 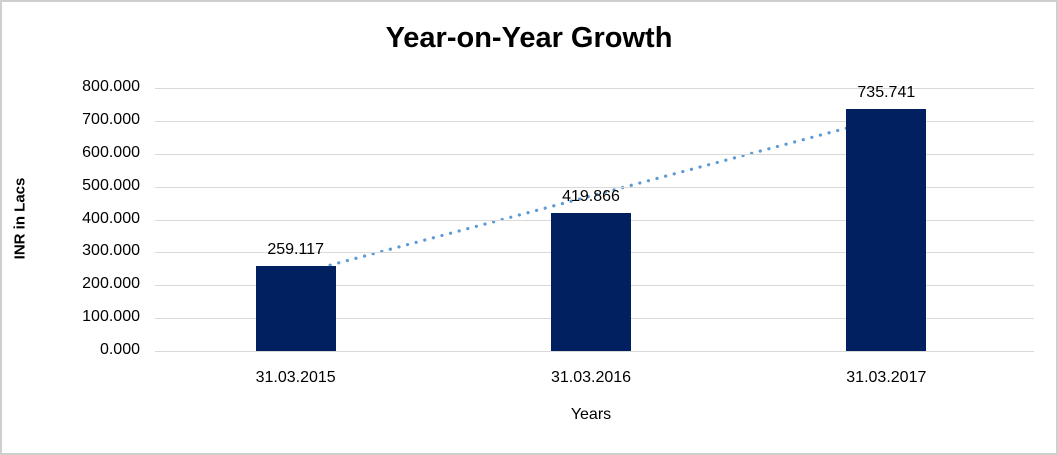 I want to click on y-tick-label: 0.000, so click(x=119, y=349).